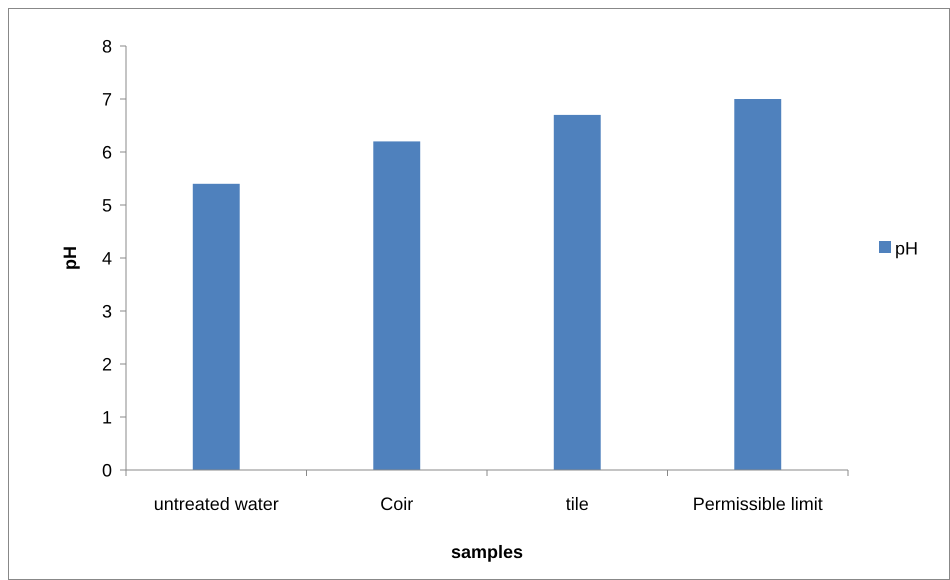  What do you see at coordinates (107, 311) in the screenshot?
I see `y-tick-label: 3` at bounding box center [107, 311].